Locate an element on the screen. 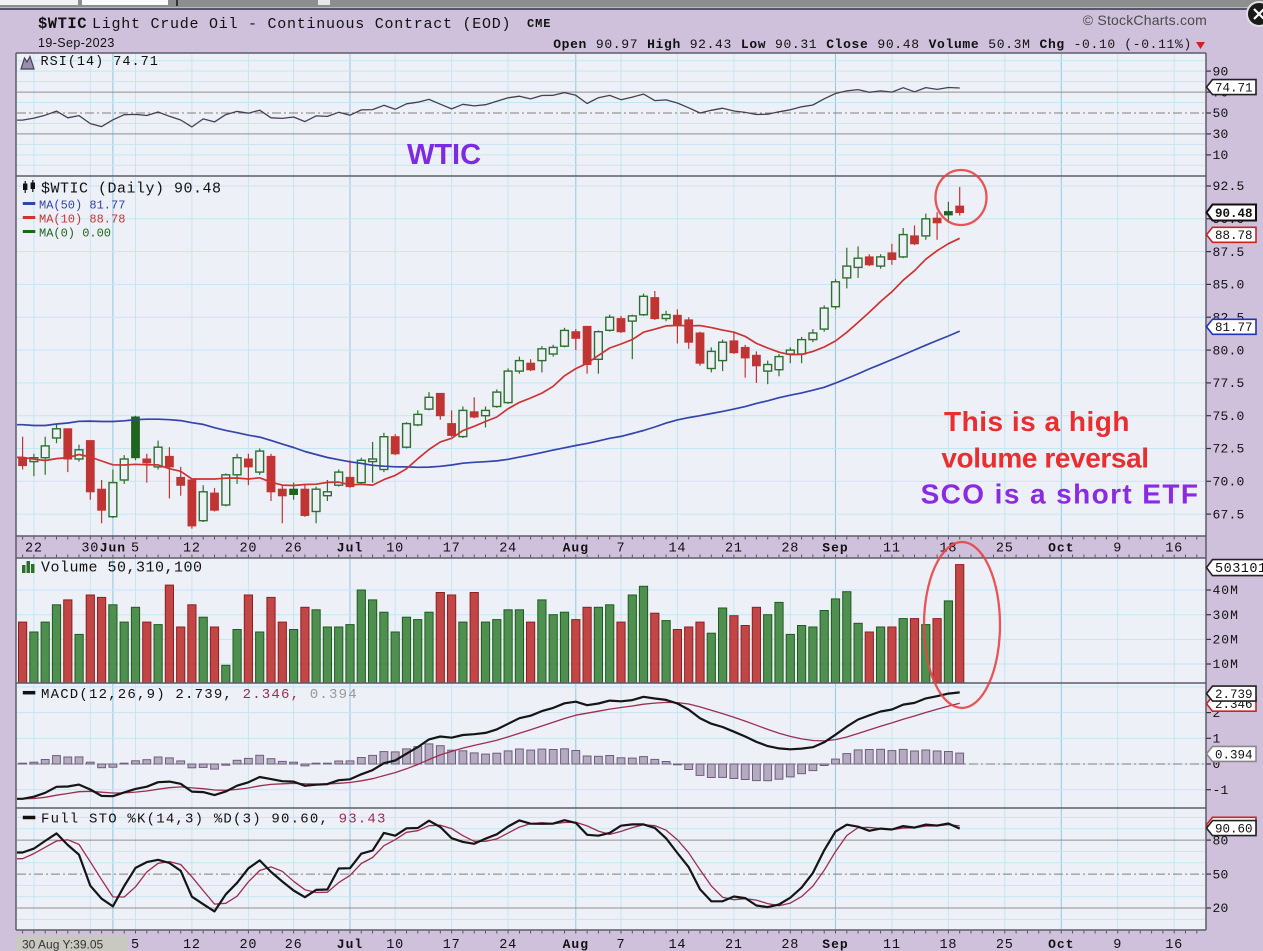 This screenshot has width=1263, height=951. svg-text: 81.77 is located at coordinates (1234, 328).